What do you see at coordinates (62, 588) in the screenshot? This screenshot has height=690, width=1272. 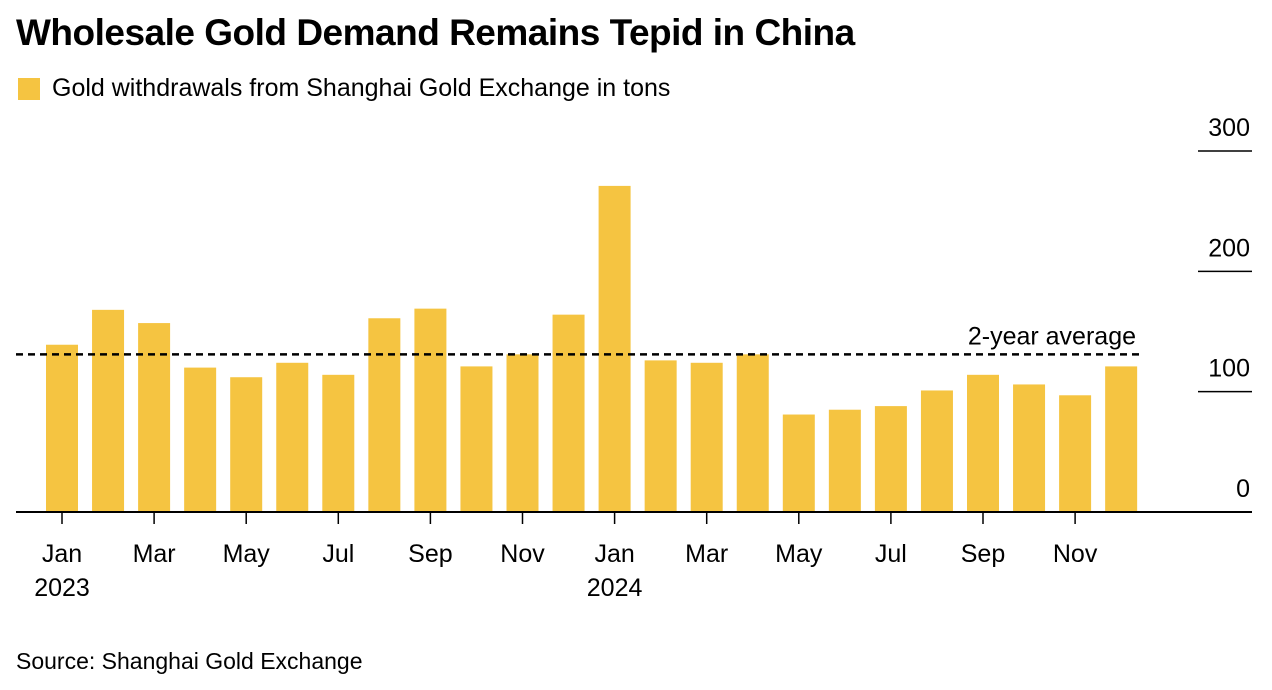 I see `x-tick-year-label: 2023` at bounding box center [62, 588].